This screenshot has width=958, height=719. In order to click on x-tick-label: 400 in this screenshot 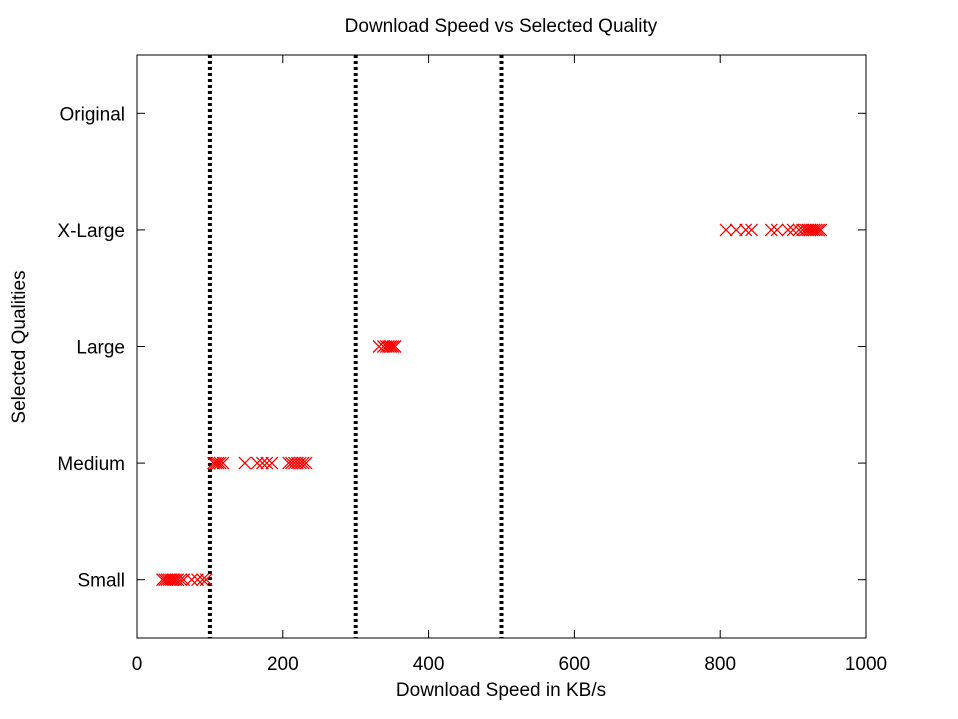, I will do `click(429, 664)`.